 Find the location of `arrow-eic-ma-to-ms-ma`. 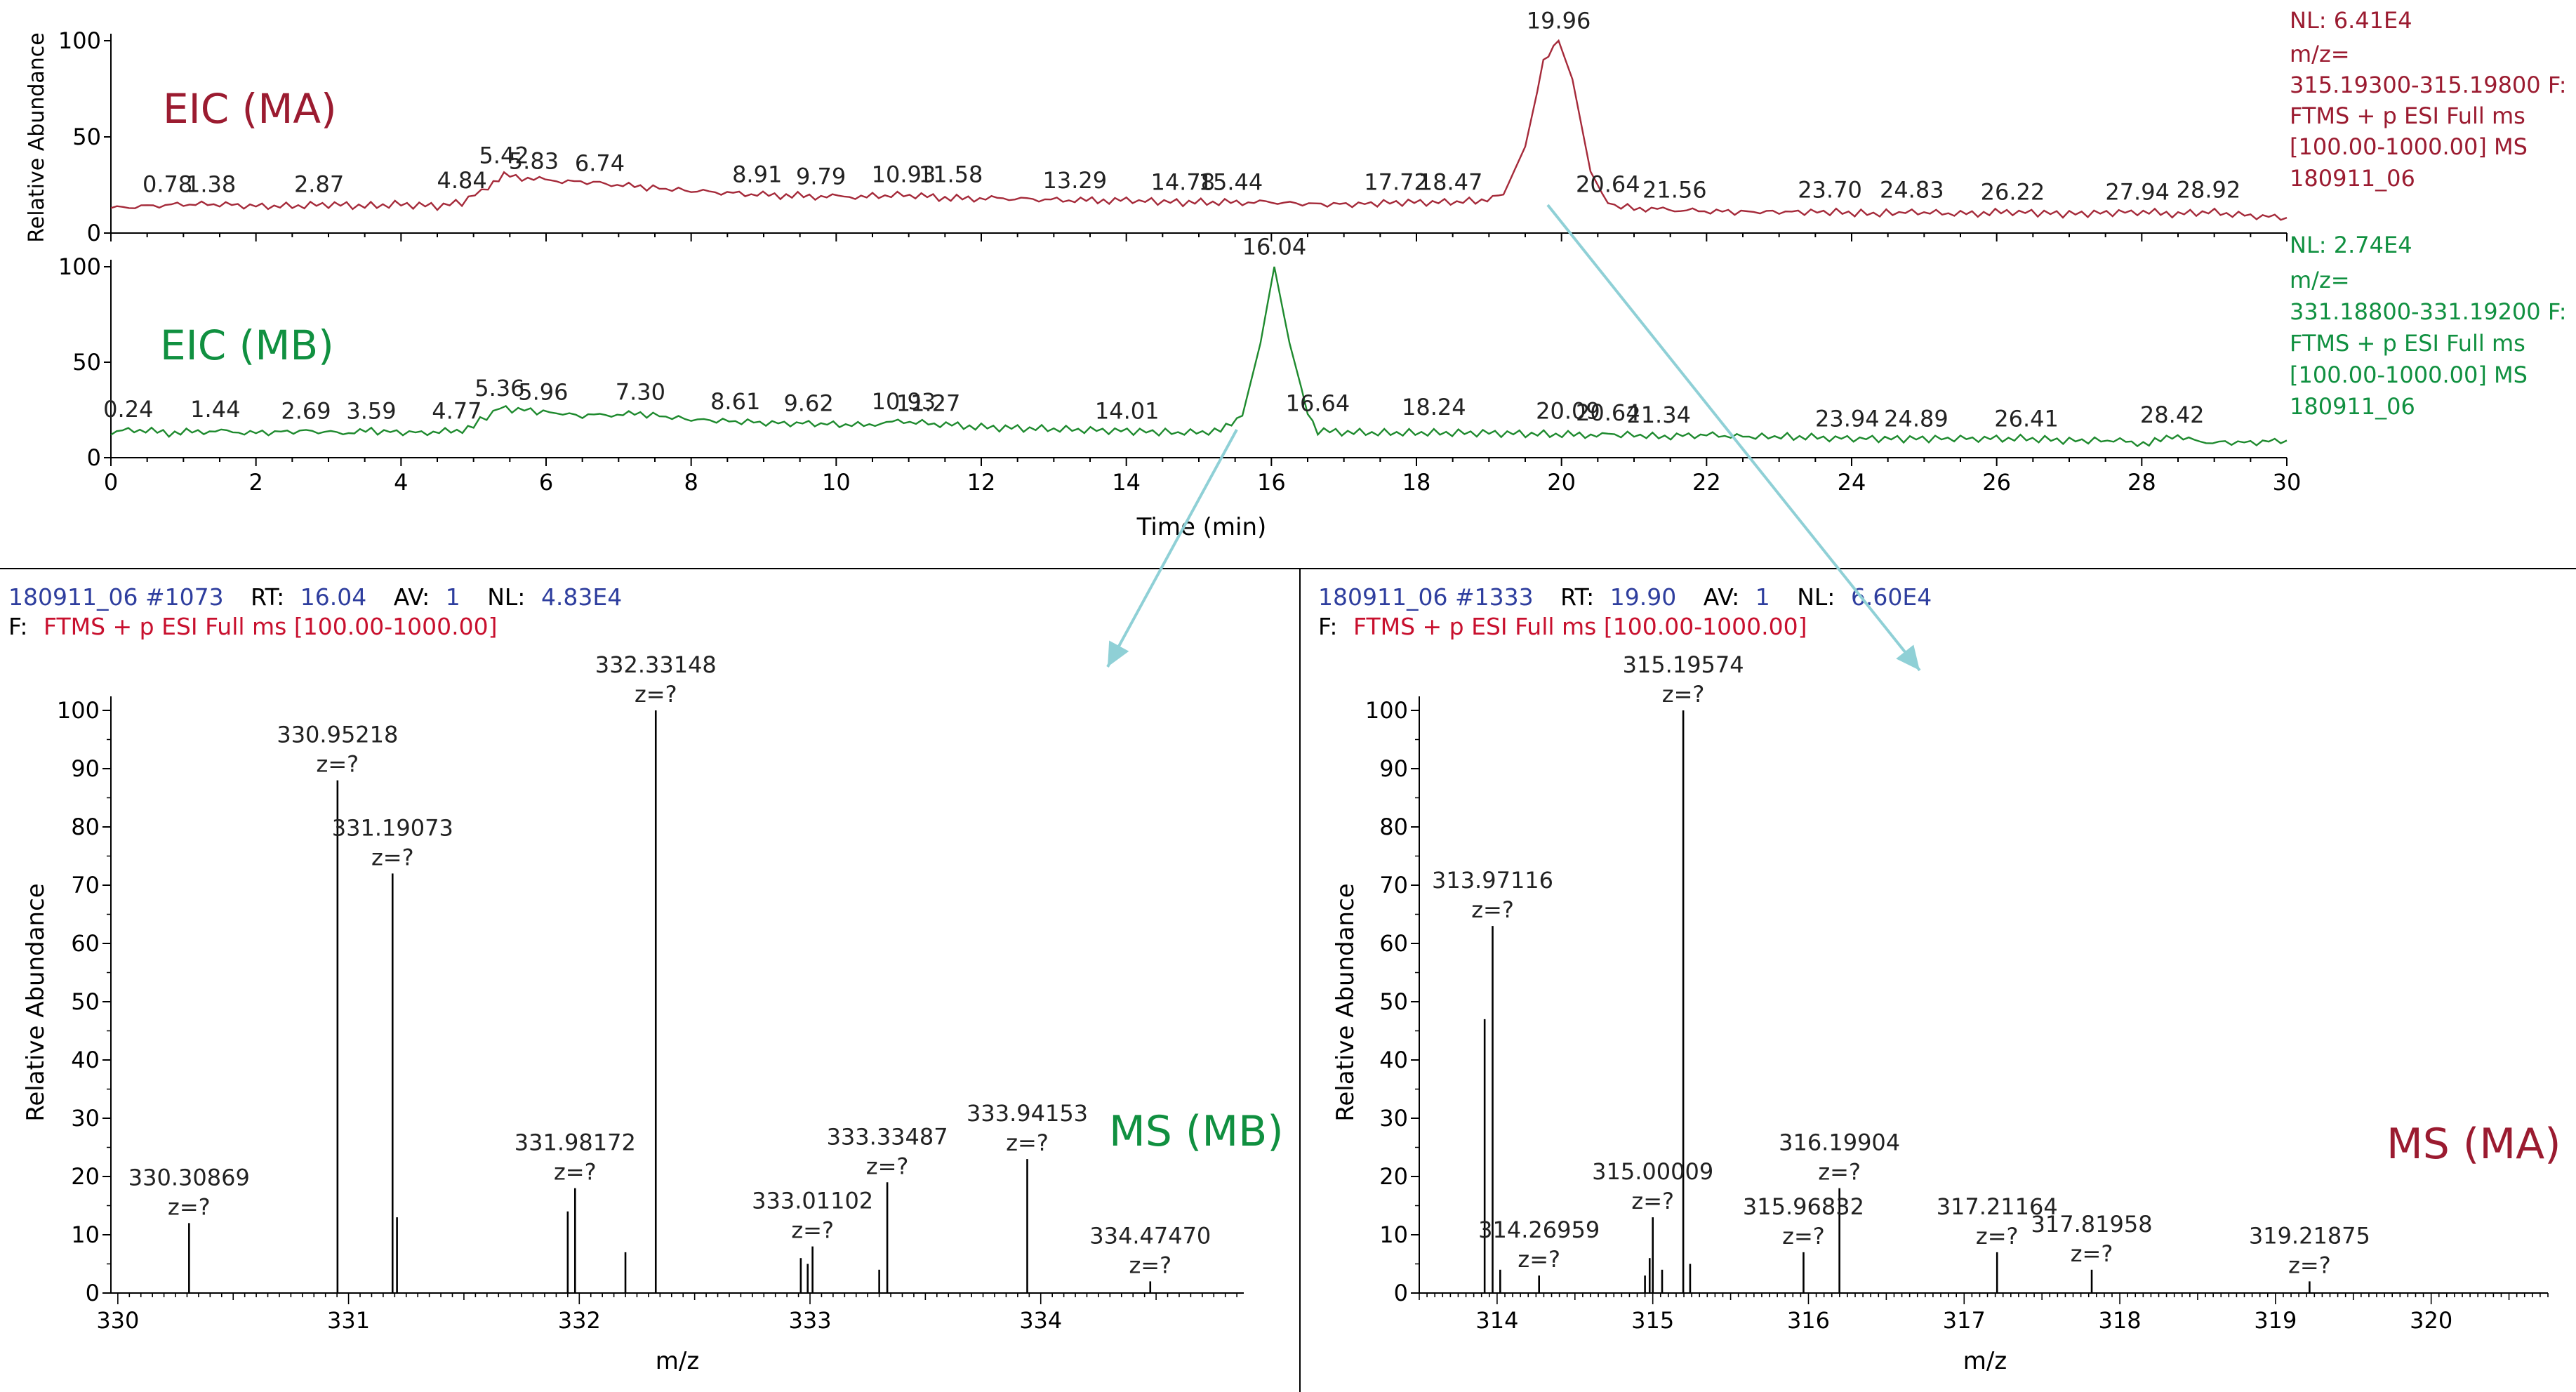

arrow-eic-ma-to-ms-ma is located at coordinates (1733, 438).